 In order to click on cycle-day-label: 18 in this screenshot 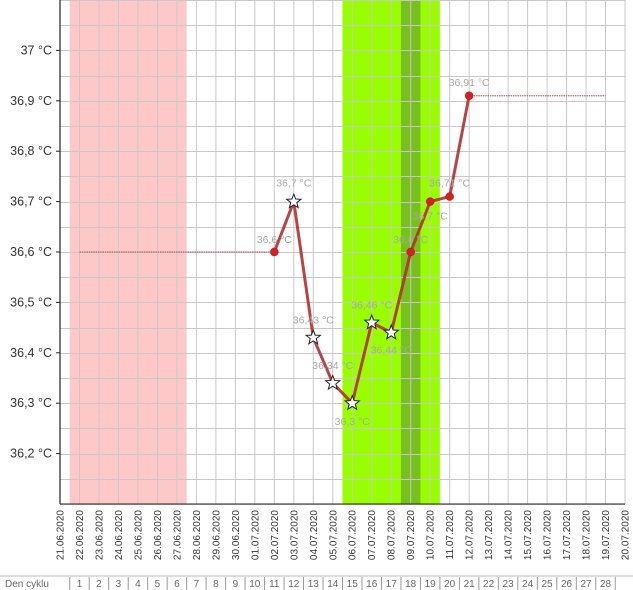, I will do `click(411, 584)`.